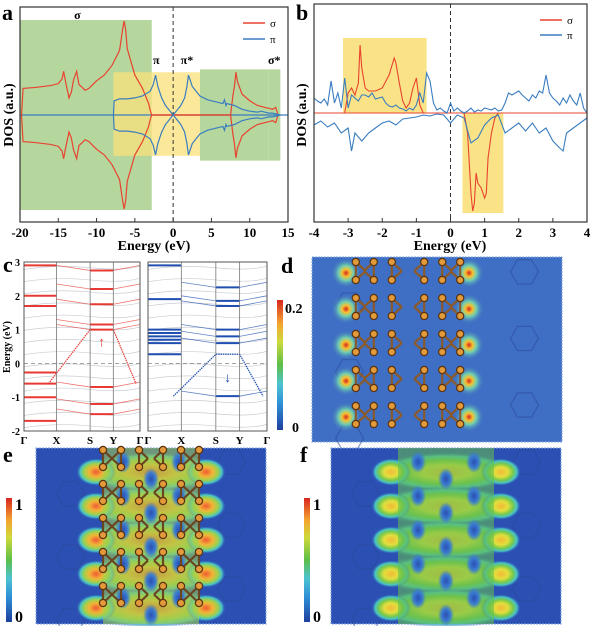  What do you see at coordinates (587, 232) in the screenshot?
I see `x-tick-label: 4` at bounding box center [587, 232].